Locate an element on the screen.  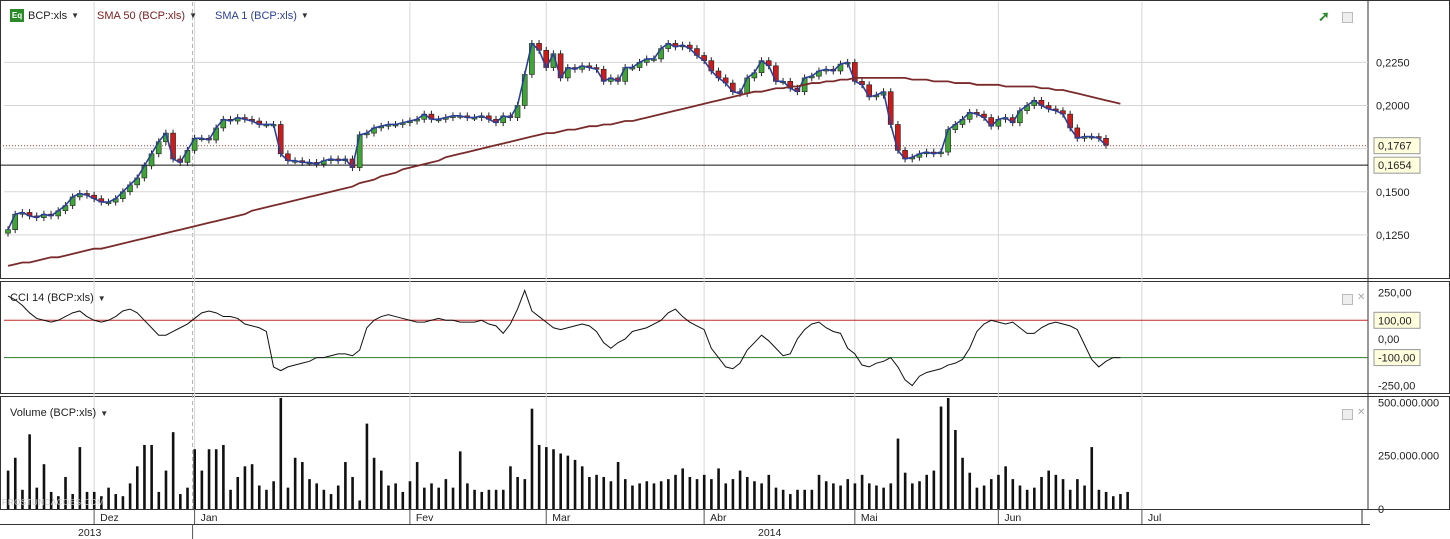
month-label: Abr is located at coordinates (718, 518).